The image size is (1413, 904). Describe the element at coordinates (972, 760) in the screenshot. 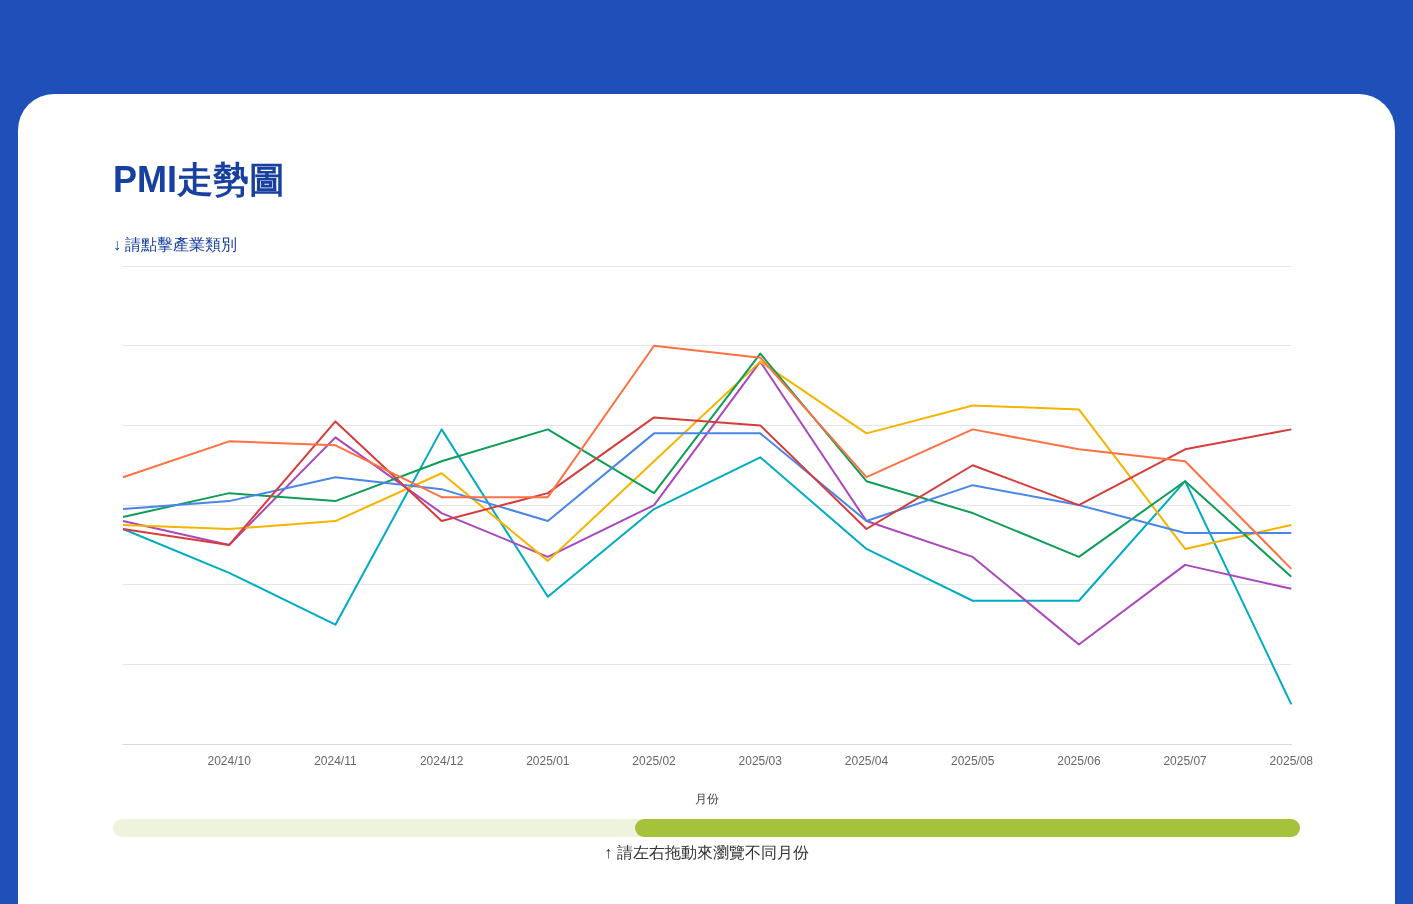

I see `x-tick-label: 2025/05` at that location.